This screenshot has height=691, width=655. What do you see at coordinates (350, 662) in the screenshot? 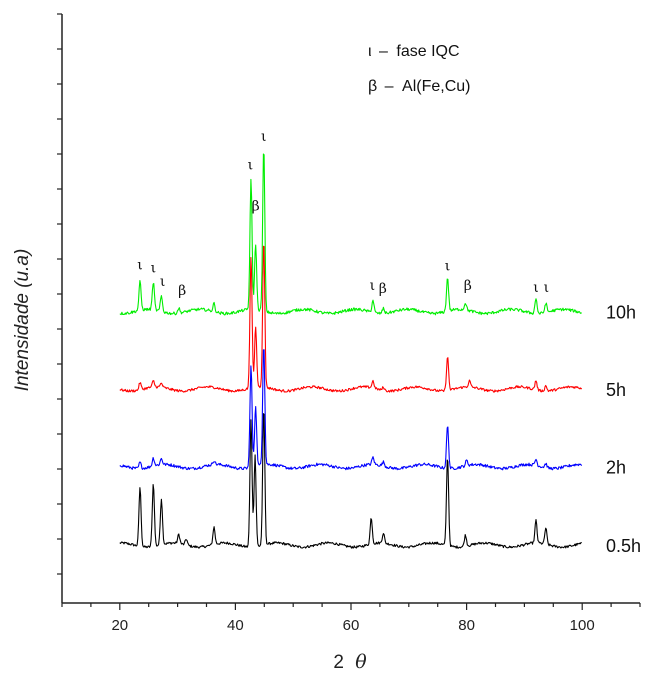
I see `x-axis-title: 2 θ` at bounding box center [350, 662].